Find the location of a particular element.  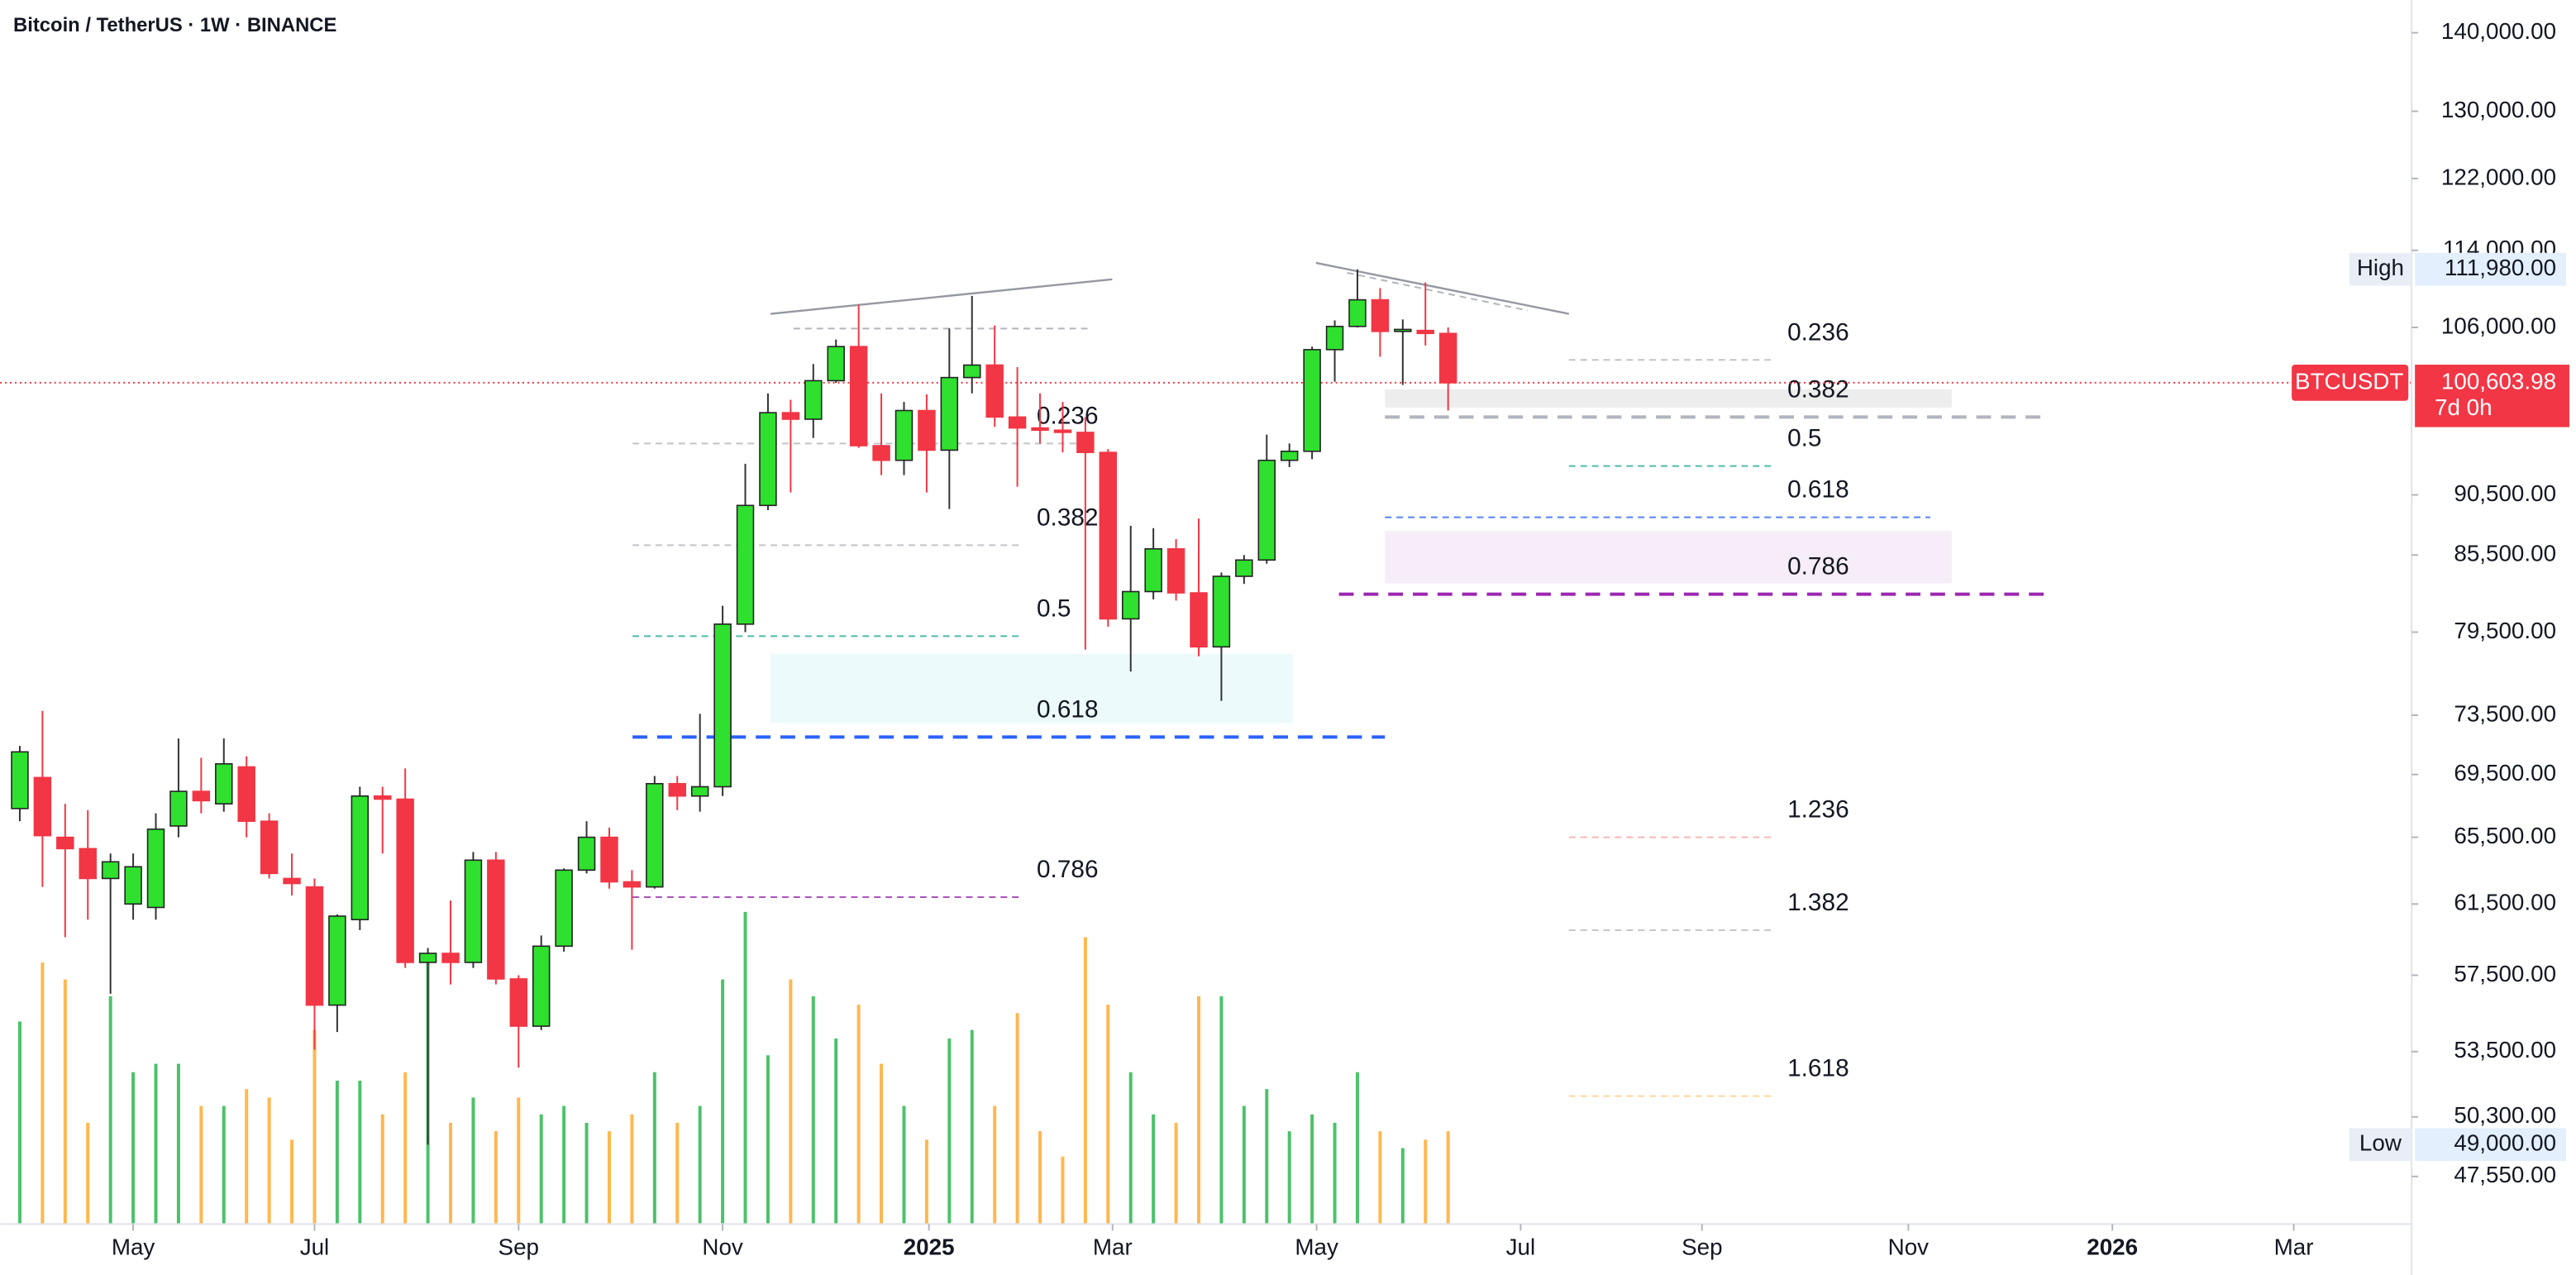

x-tick-label: Mar is located at coordinates (2294, 1247).